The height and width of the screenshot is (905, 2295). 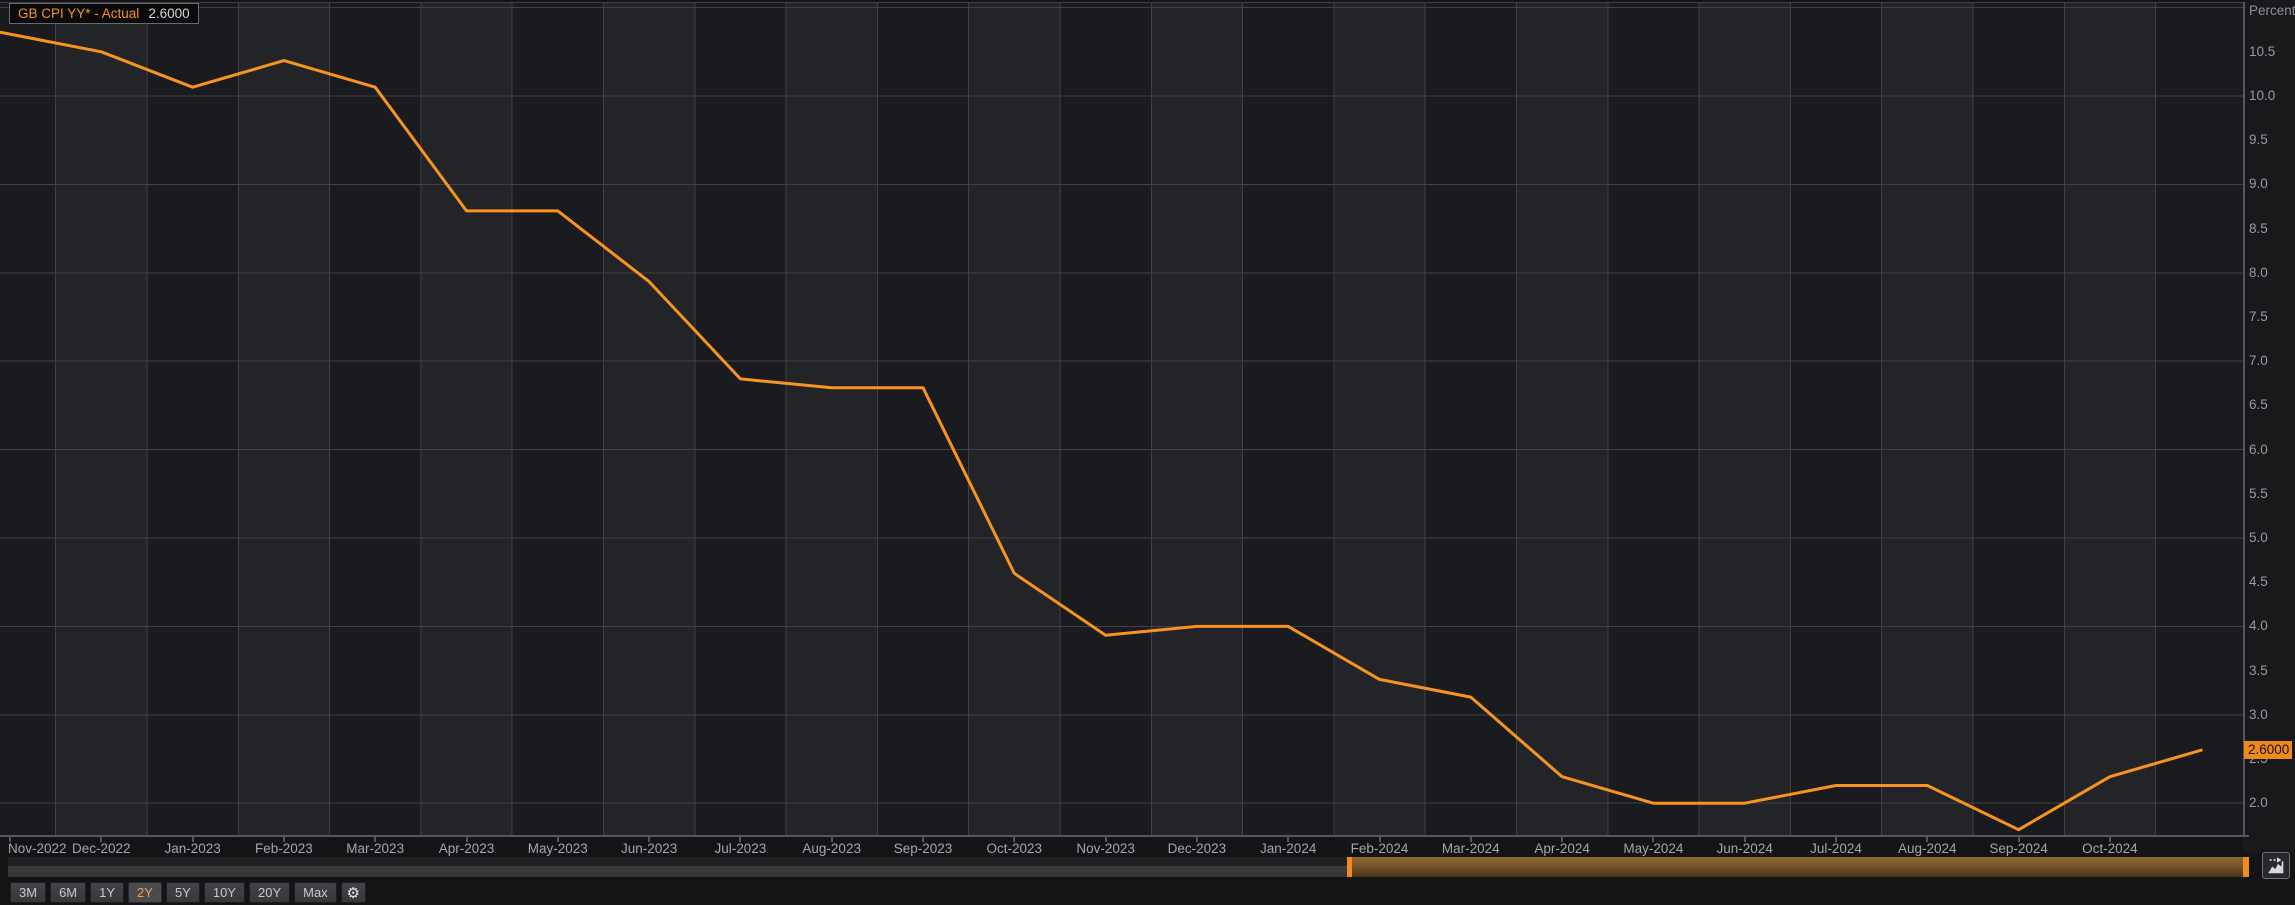 What do you see at coordinates (923, 848) in the screenshot?
I see `x-axis-tick-label: Sep-2023` at bounding box center [923, 848].